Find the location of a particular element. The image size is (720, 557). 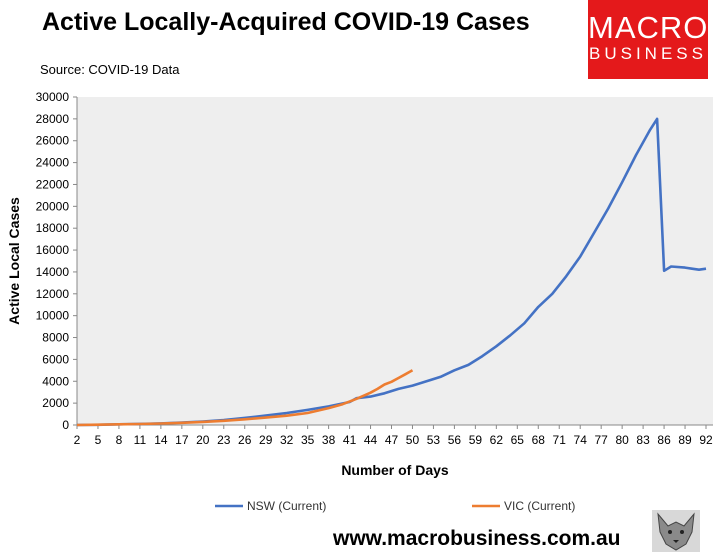

x-axis-title: Number of Days is located at coordinates (395, 470).